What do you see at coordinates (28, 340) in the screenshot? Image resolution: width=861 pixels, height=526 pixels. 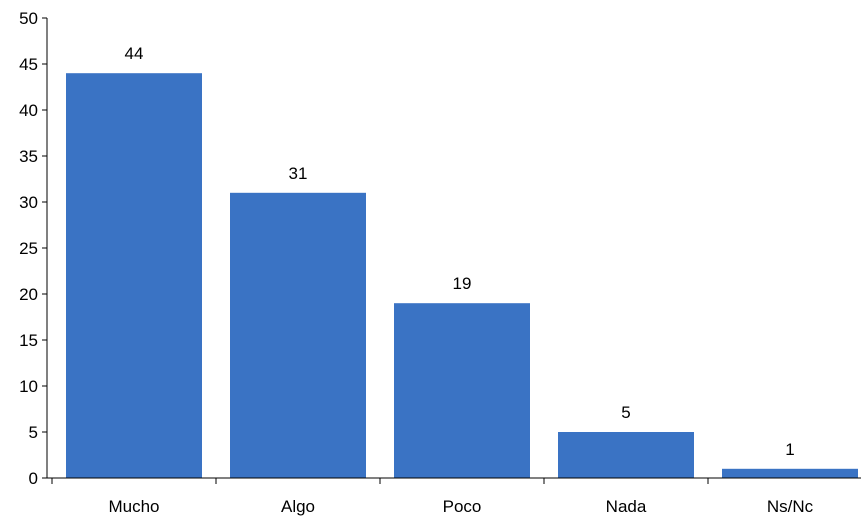 I see `y-tick-label: 15` at bounding box center [28, 340].